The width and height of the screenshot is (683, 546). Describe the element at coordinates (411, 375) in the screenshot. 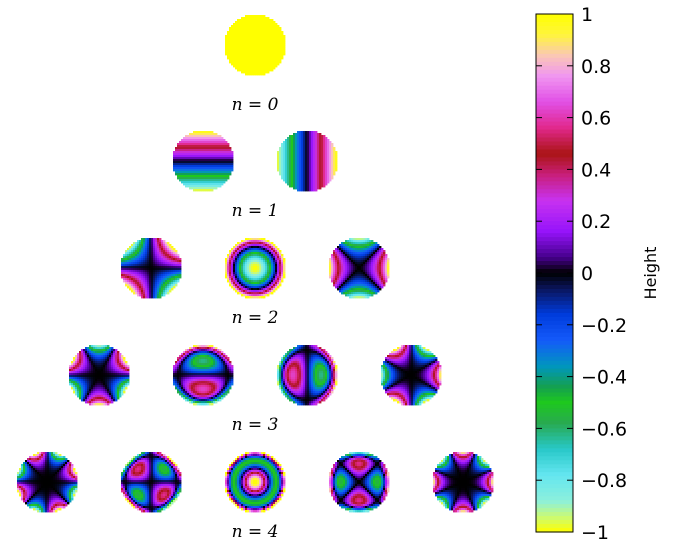

I see `zernike-disk-n3-m3` at that location.